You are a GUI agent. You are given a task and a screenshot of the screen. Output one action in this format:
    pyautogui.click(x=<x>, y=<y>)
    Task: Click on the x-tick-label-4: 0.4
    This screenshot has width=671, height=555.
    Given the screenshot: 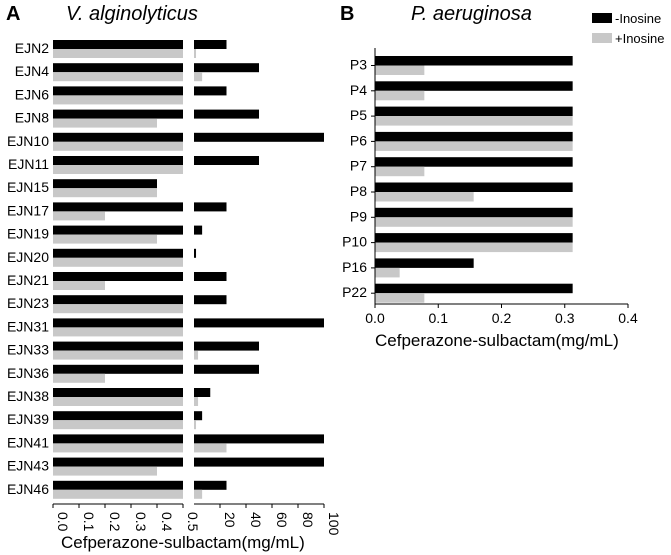 What is the action you would take?
    pyautogui.click(x=628, y=318)
    